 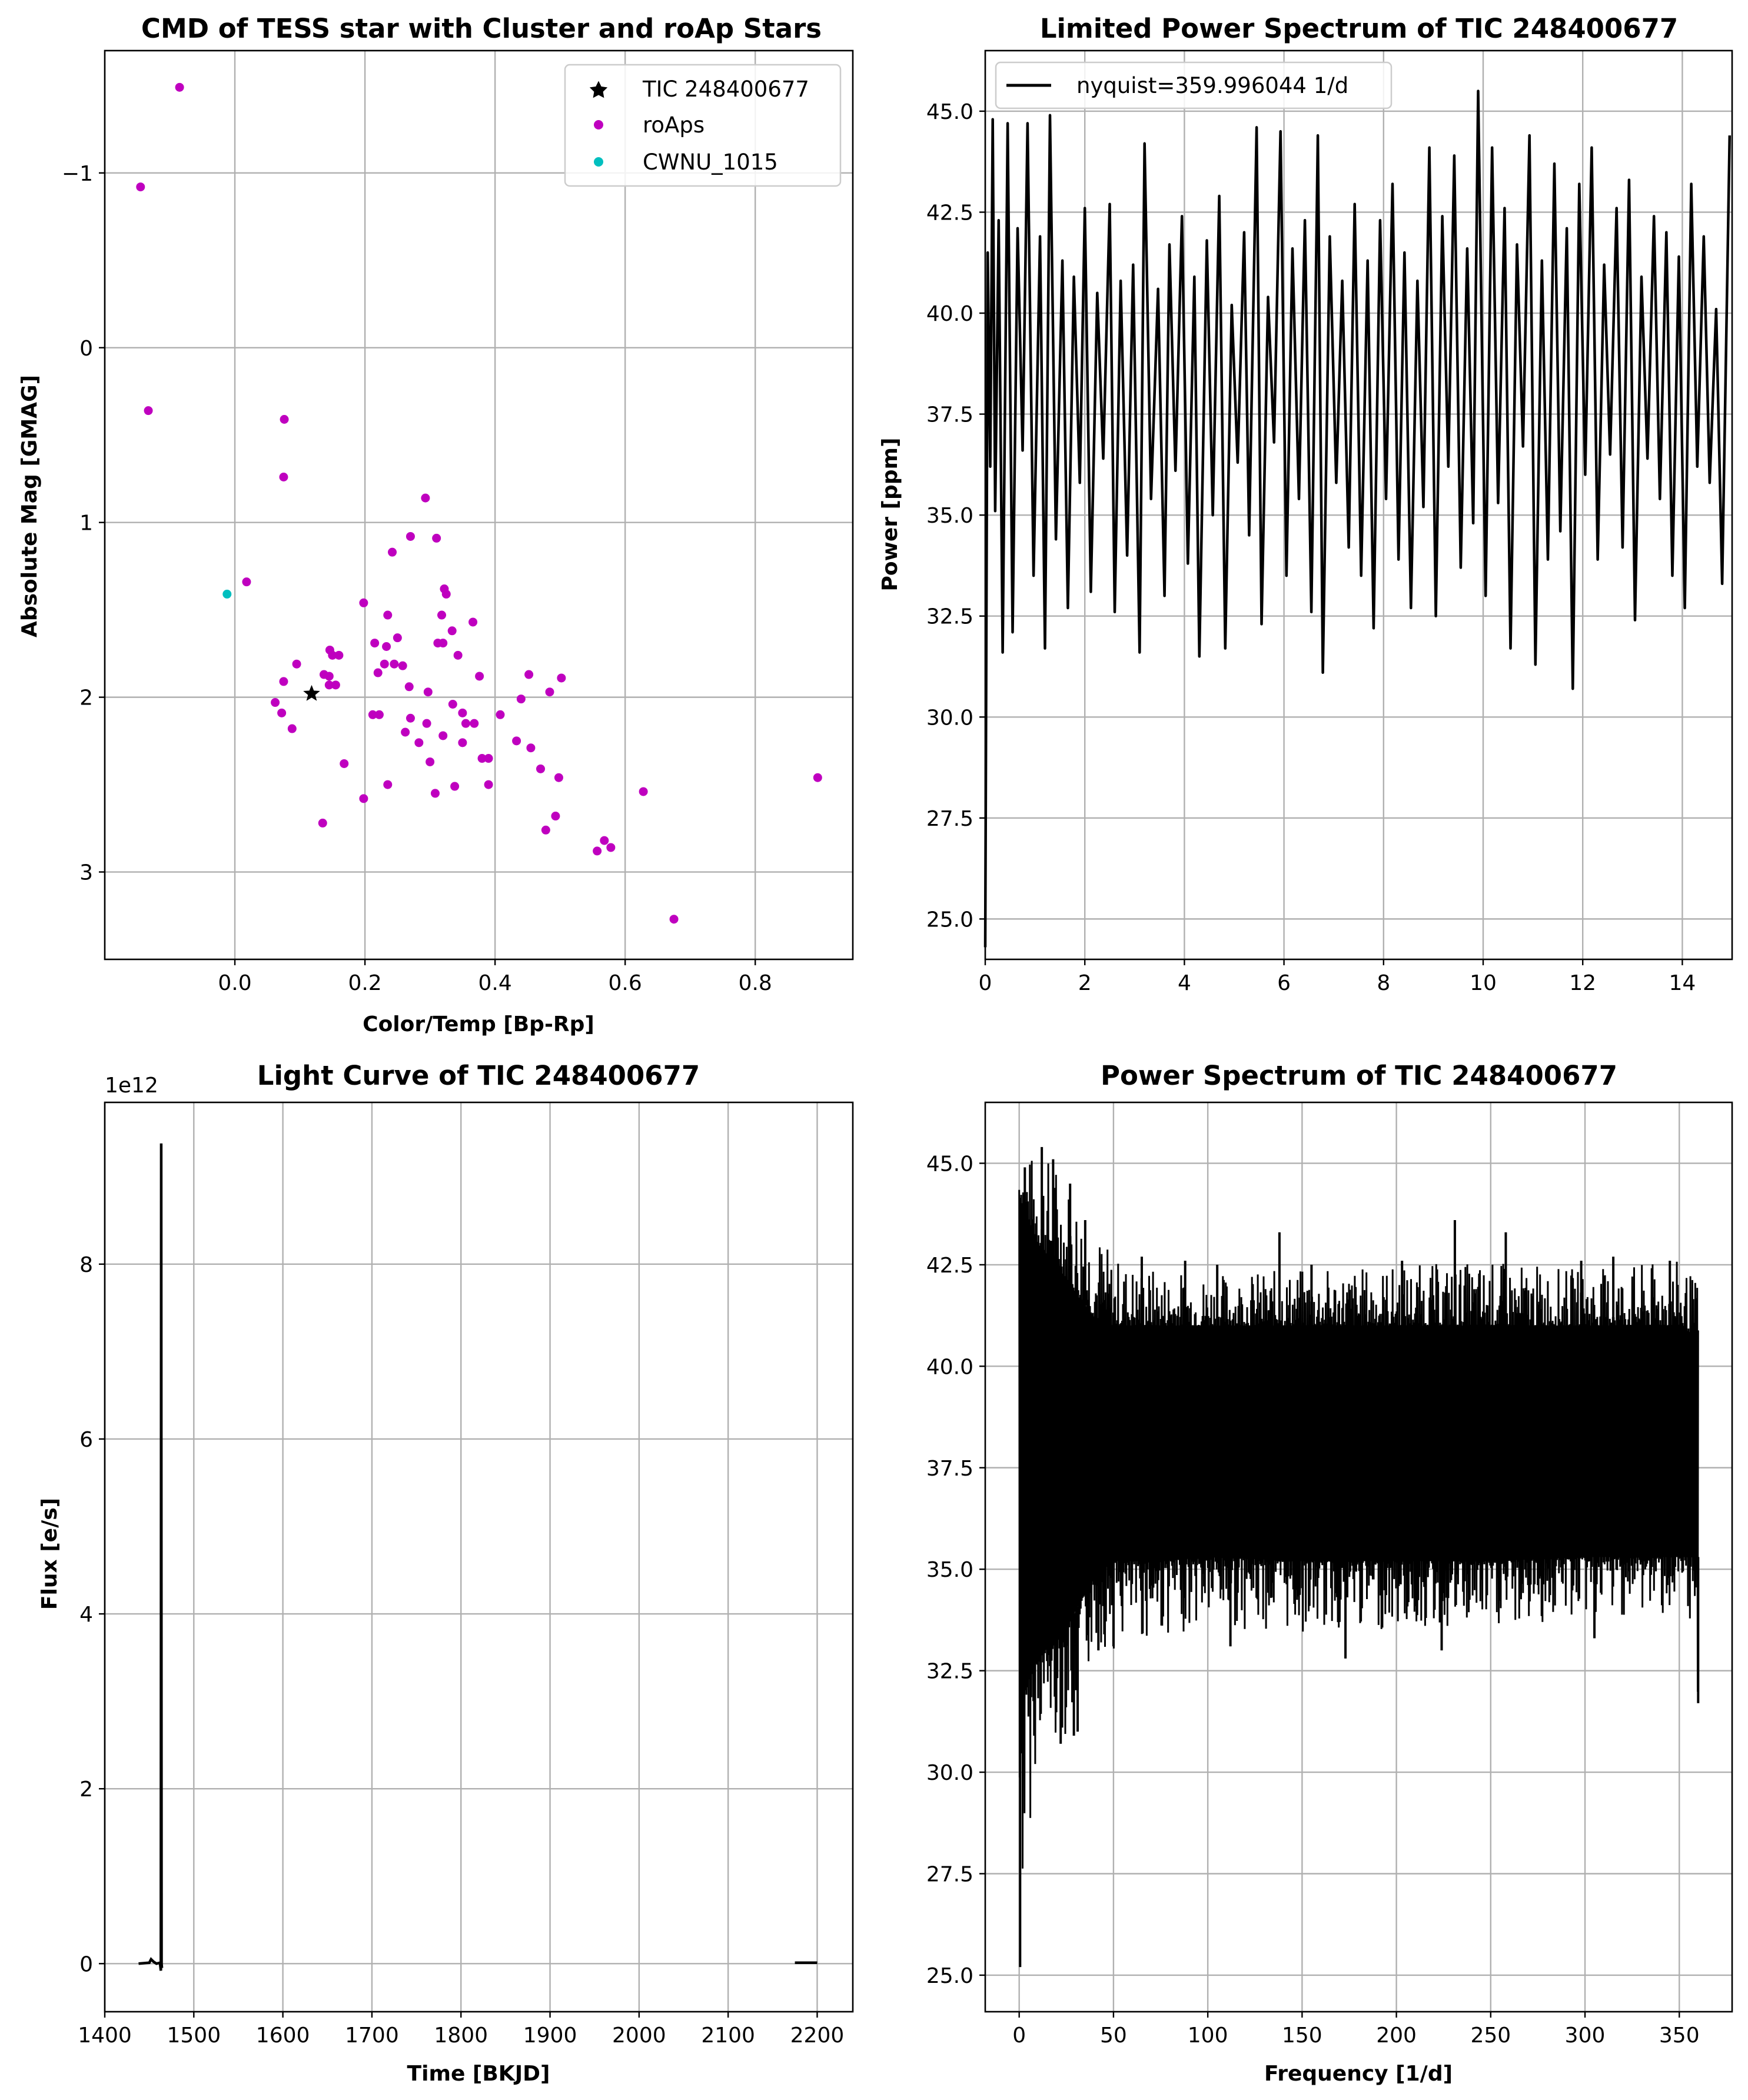 I want to click on x-tick-label: 0, so click(x=1019, y=2035).